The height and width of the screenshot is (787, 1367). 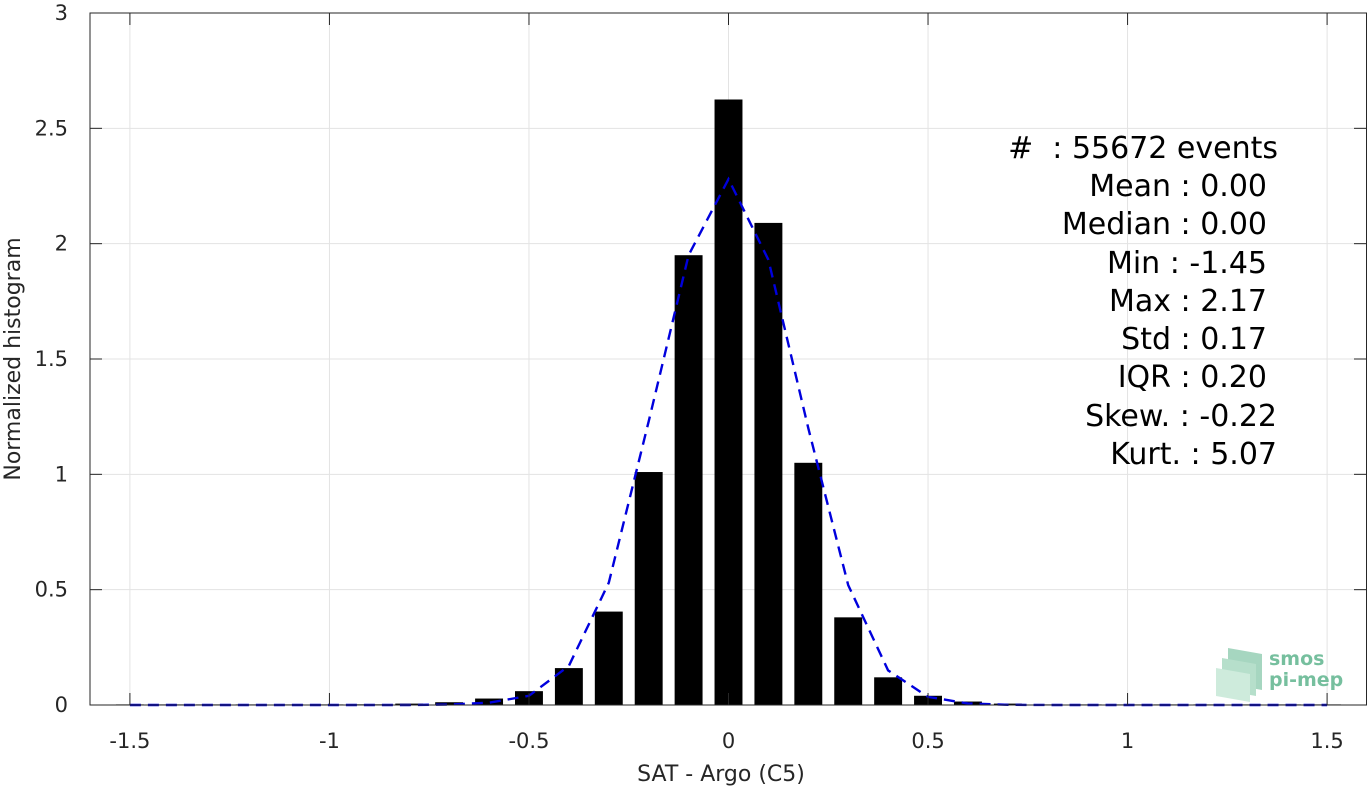 I want to click on smos-pimep-logo: smos pi-mep, so click(x=1279, y=675).